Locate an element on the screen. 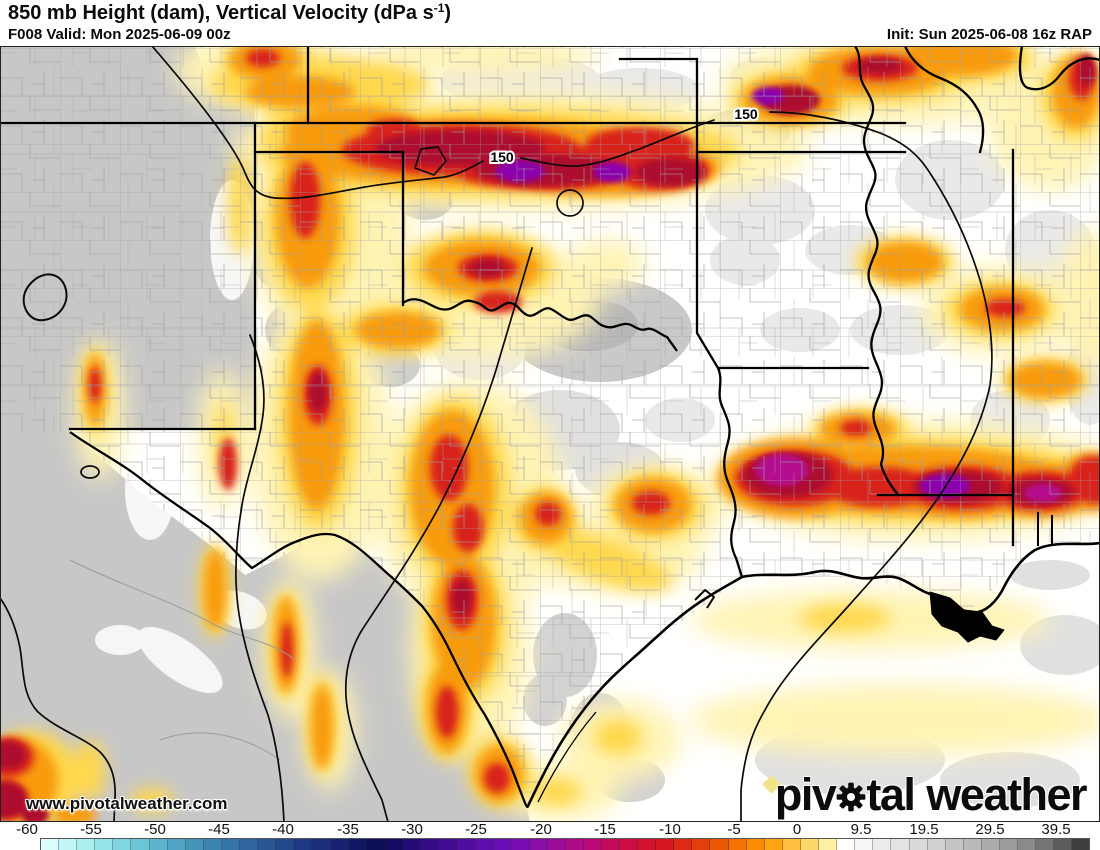  colorbar-tick-label: -50 is located at coordinates (155, 829).